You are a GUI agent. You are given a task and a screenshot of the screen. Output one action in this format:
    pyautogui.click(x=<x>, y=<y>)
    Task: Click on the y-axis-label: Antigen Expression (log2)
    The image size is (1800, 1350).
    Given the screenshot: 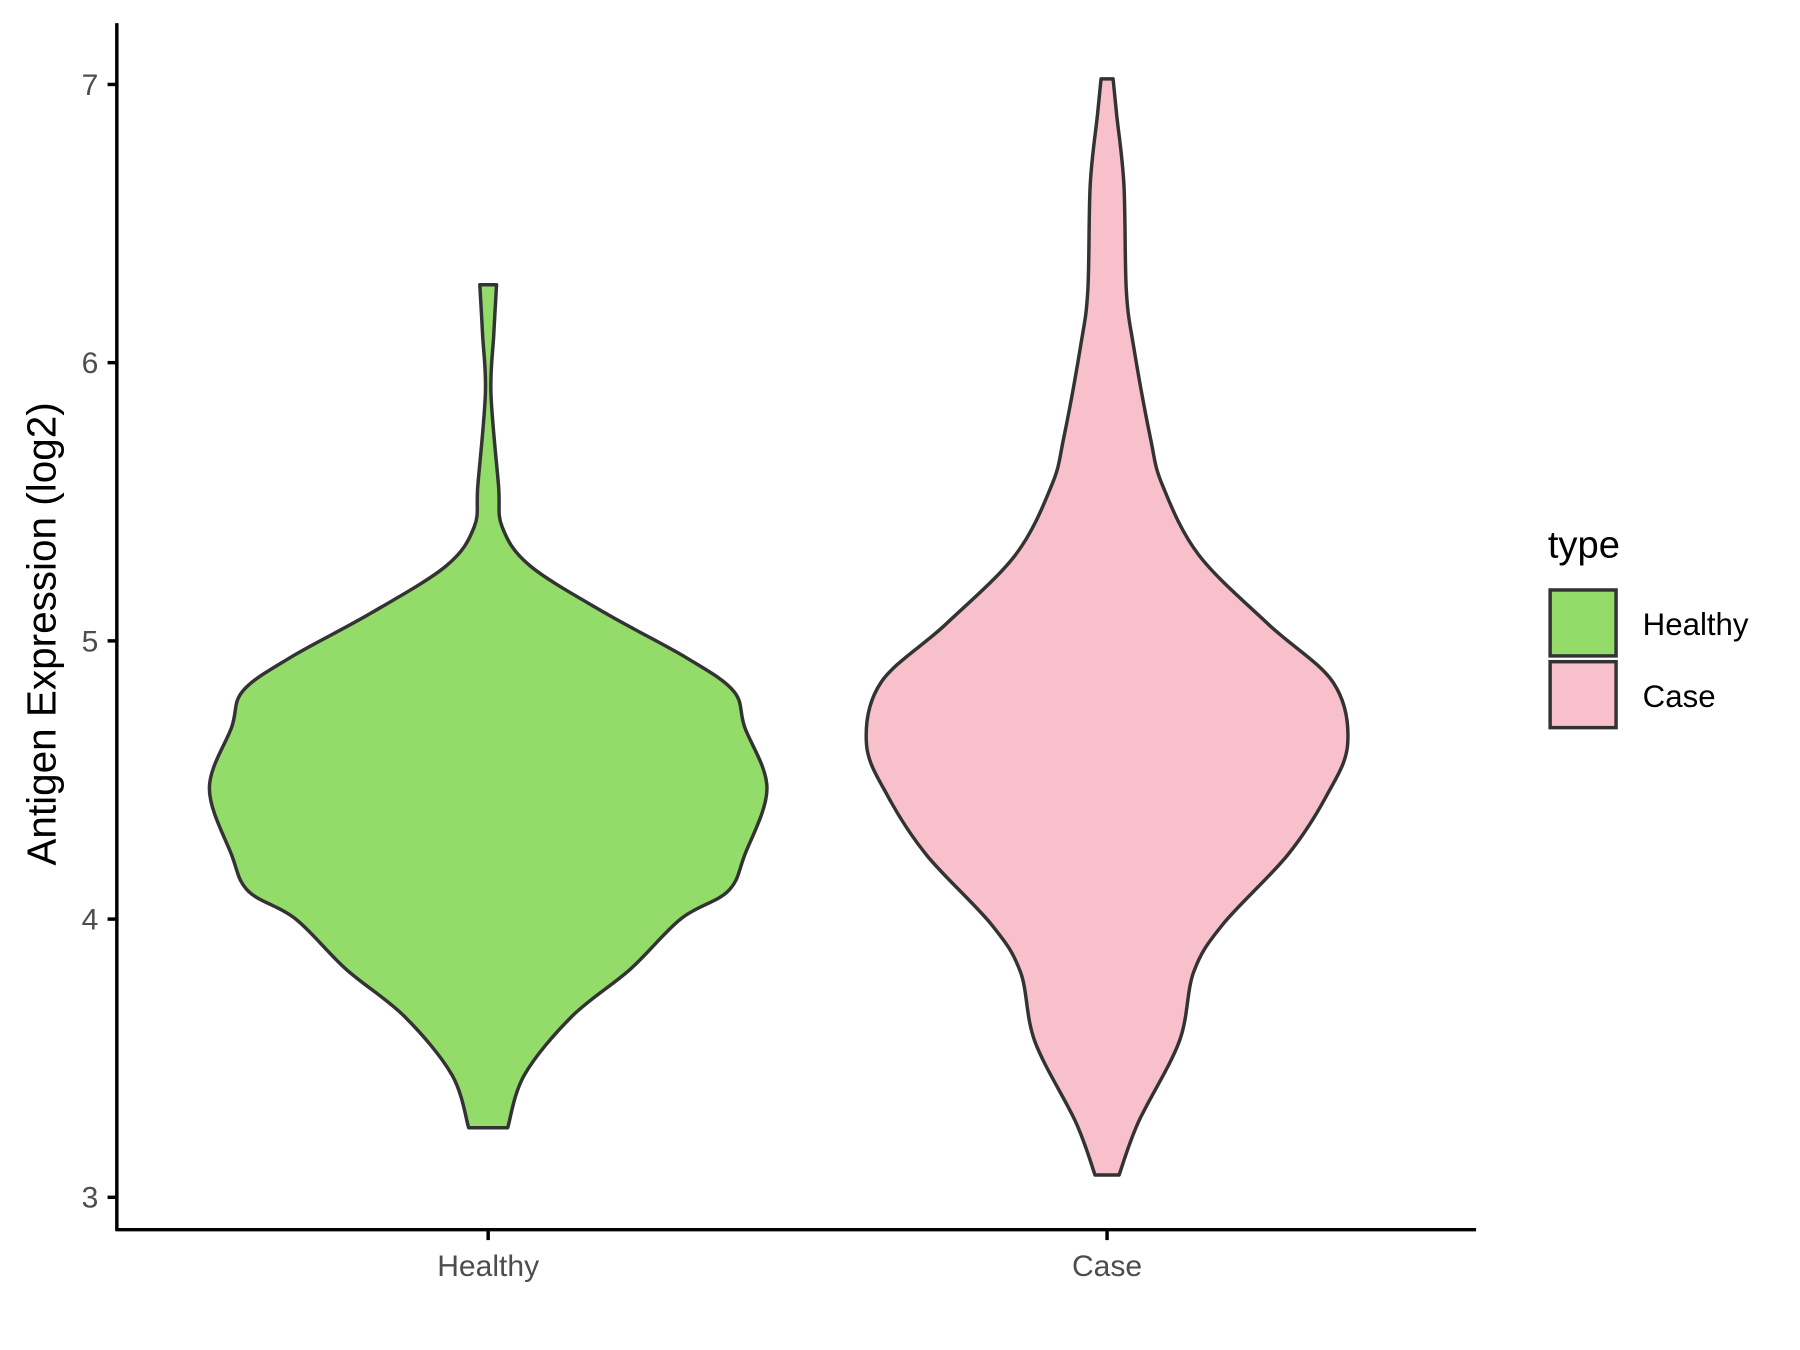 What is the action you would take?
    pyautogui.click(x=42, y=633)
    